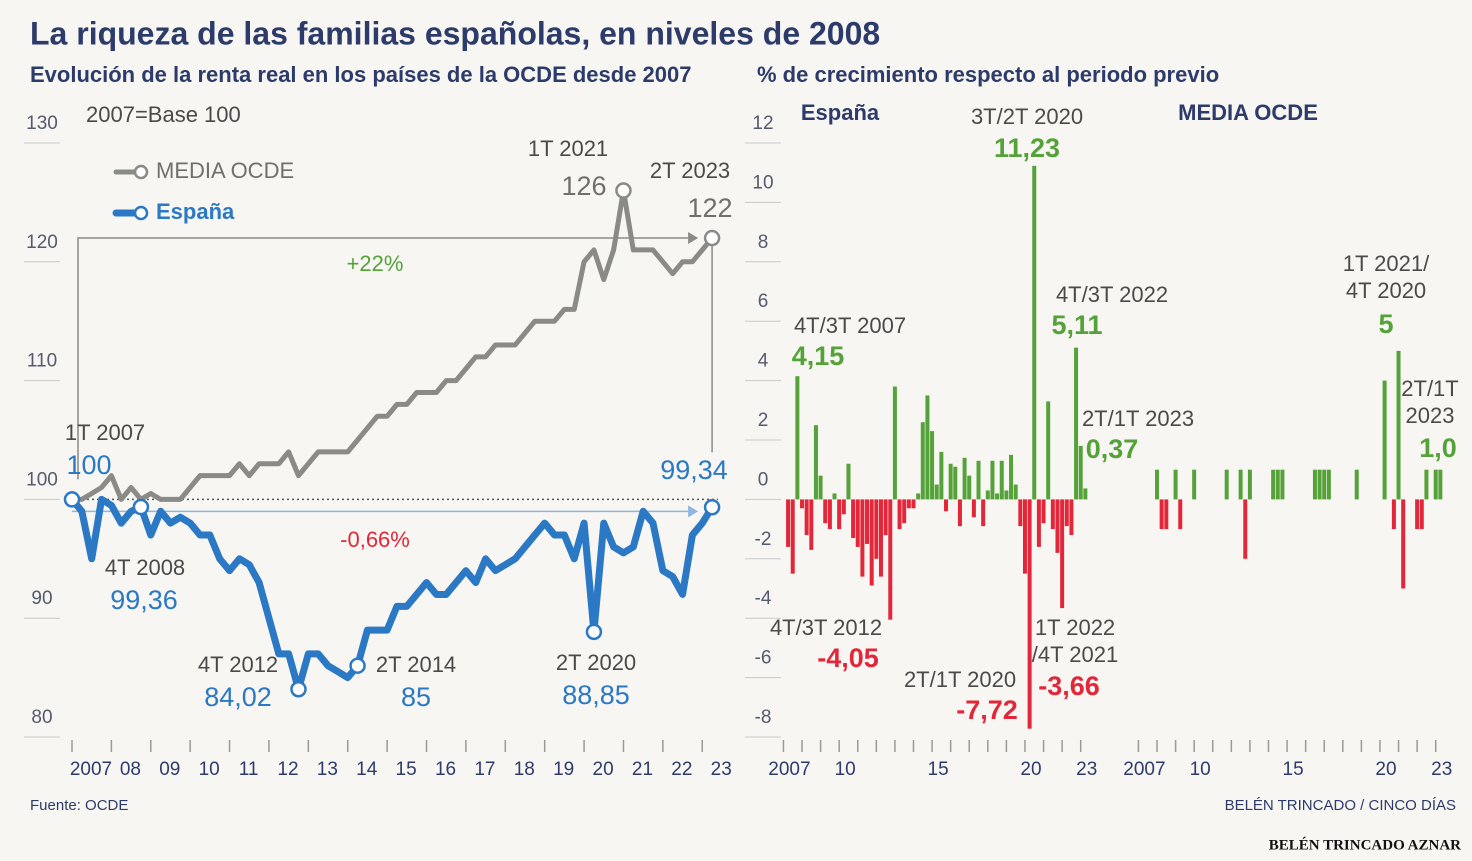 This screenshot has height=861, width=1472. Describe the element at coordinates (1076, 325) in the screenshot. I see `value-label: 5,11` at that location.